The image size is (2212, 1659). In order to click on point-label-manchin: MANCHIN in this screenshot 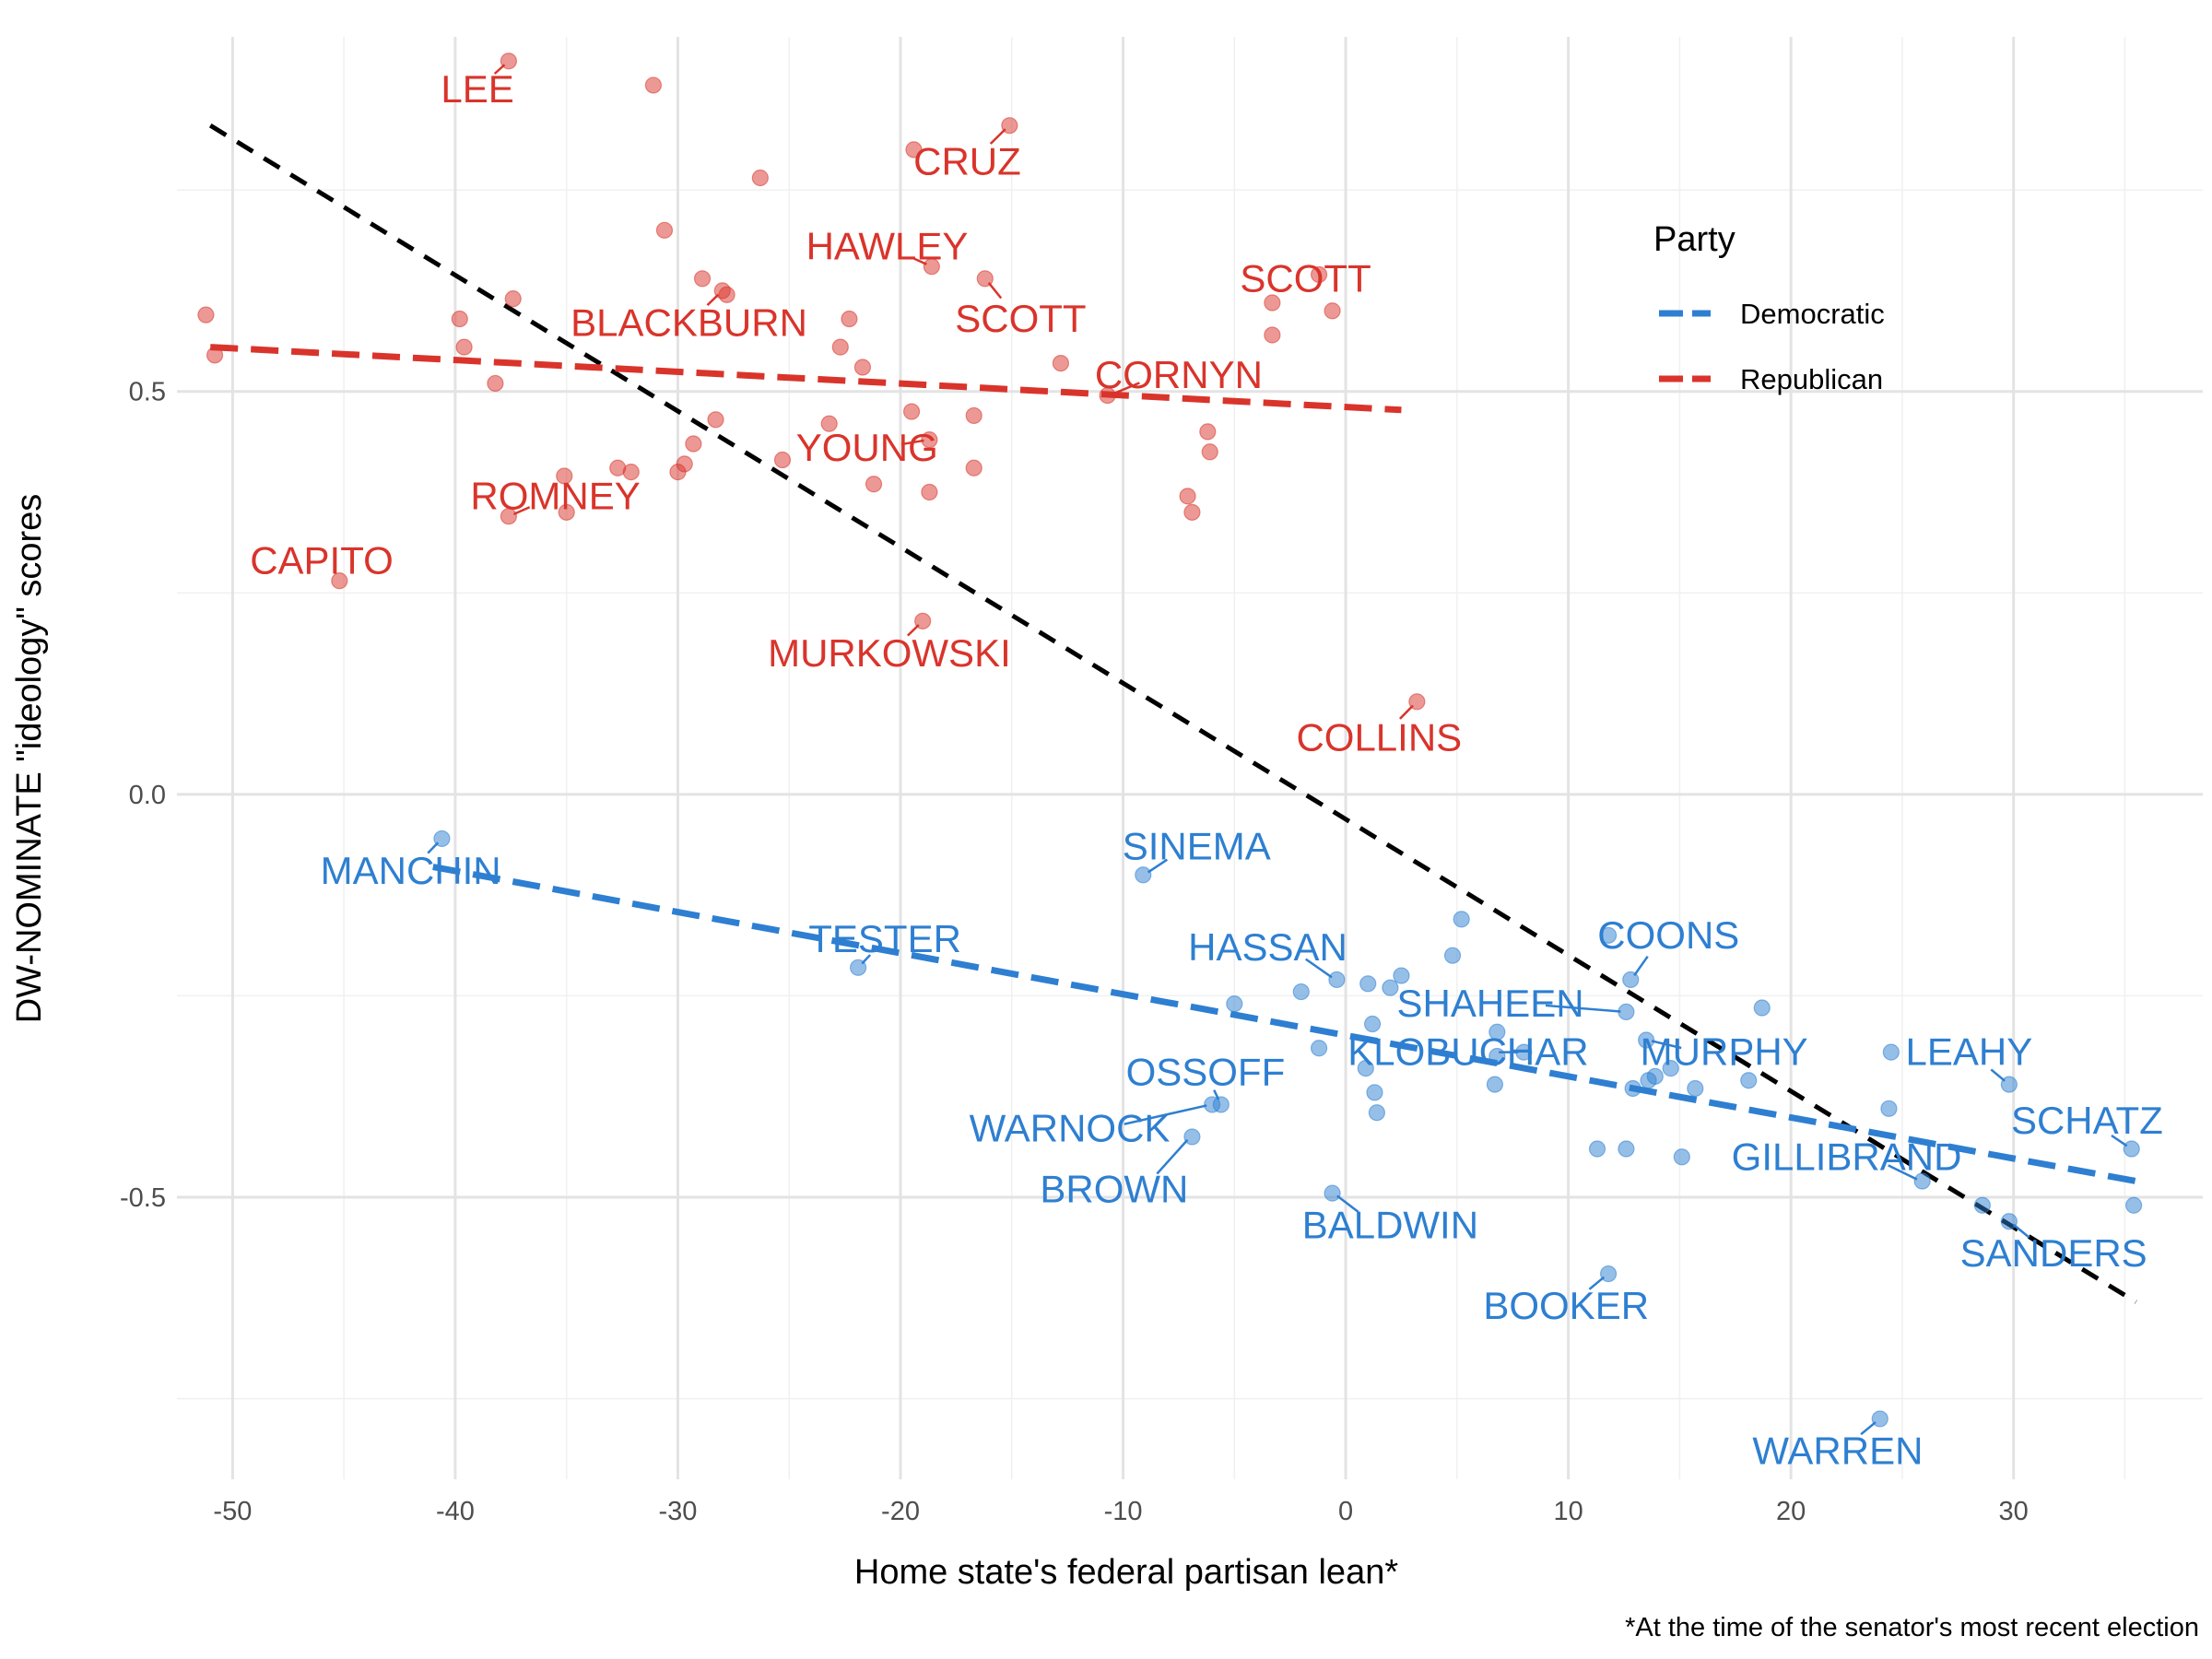, I will do `click(411, 870)`.